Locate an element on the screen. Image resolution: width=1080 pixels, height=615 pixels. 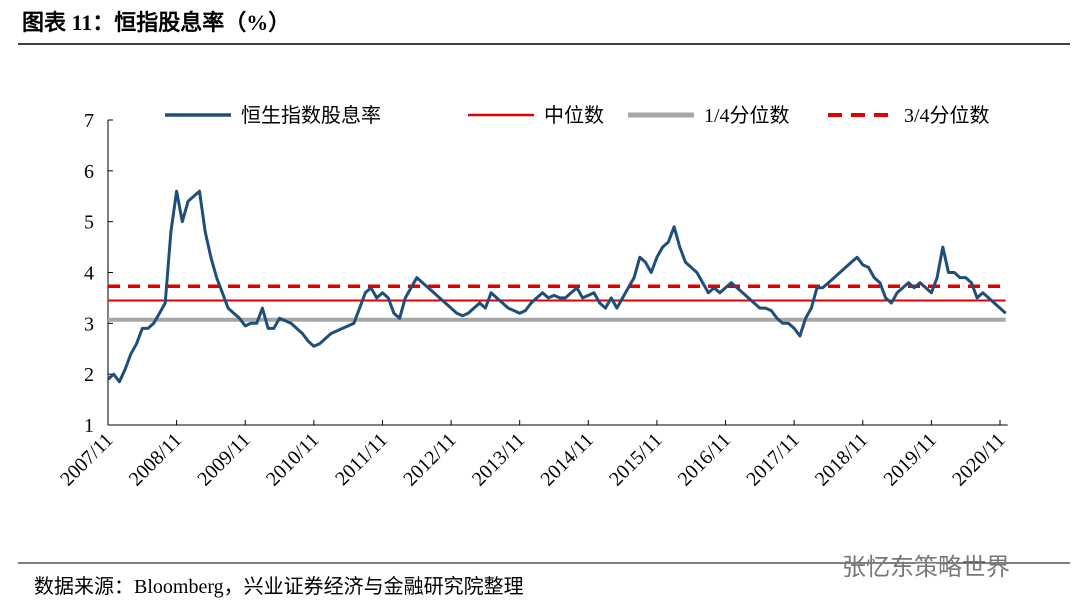
x-tick-label: 2009/11 is located at coordinates (223, 459).